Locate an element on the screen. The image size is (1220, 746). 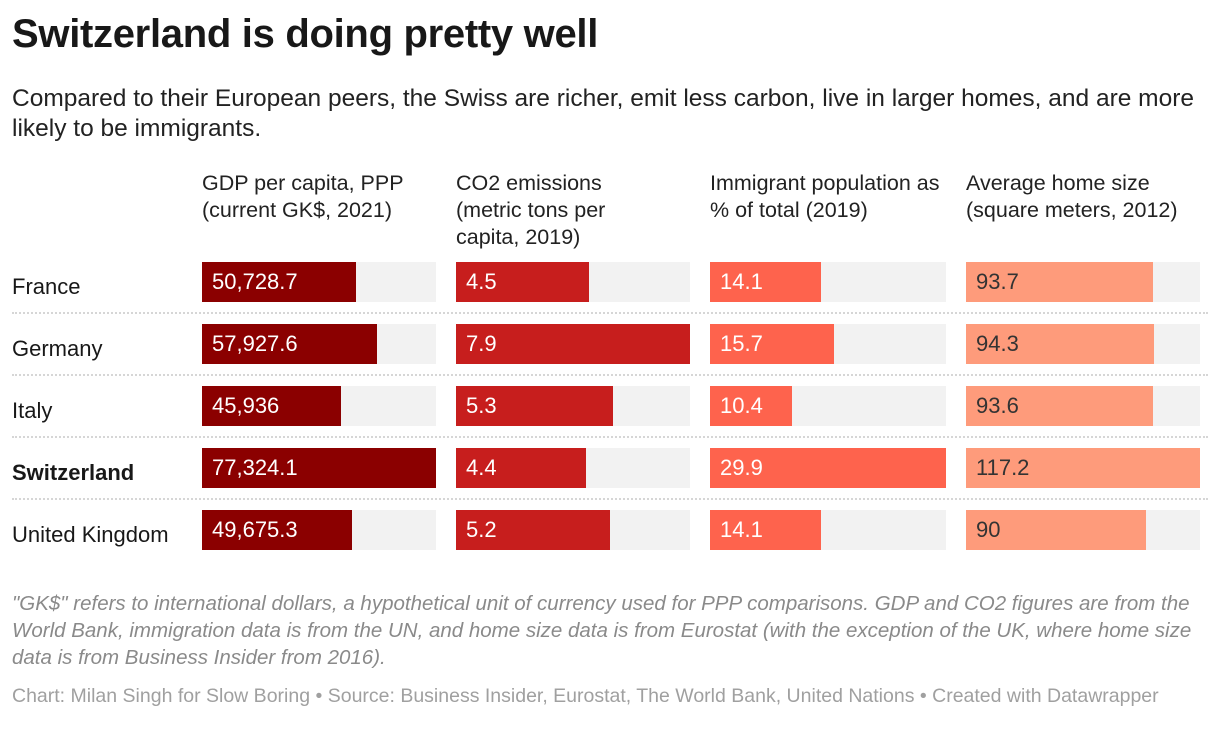
row-label: United Kingdom is located at coordinates (90, 534).